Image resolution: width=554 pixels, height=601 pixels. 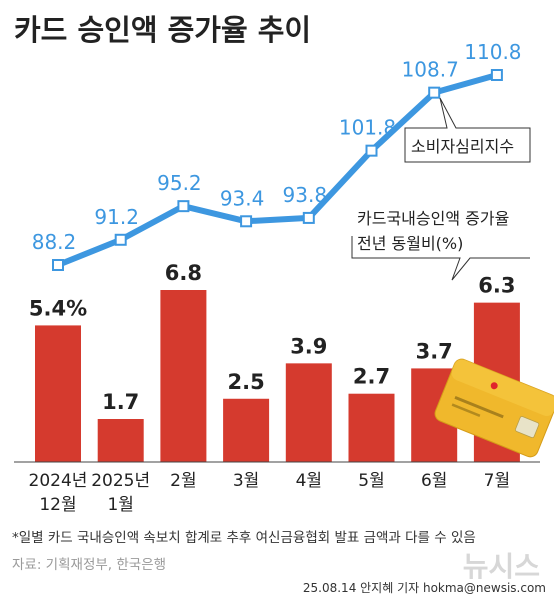 What do you see at coordinates (454, 565) in the screenshot?
I see `newsis-watermark: 뉴시스` at bounding box center [454, 565].